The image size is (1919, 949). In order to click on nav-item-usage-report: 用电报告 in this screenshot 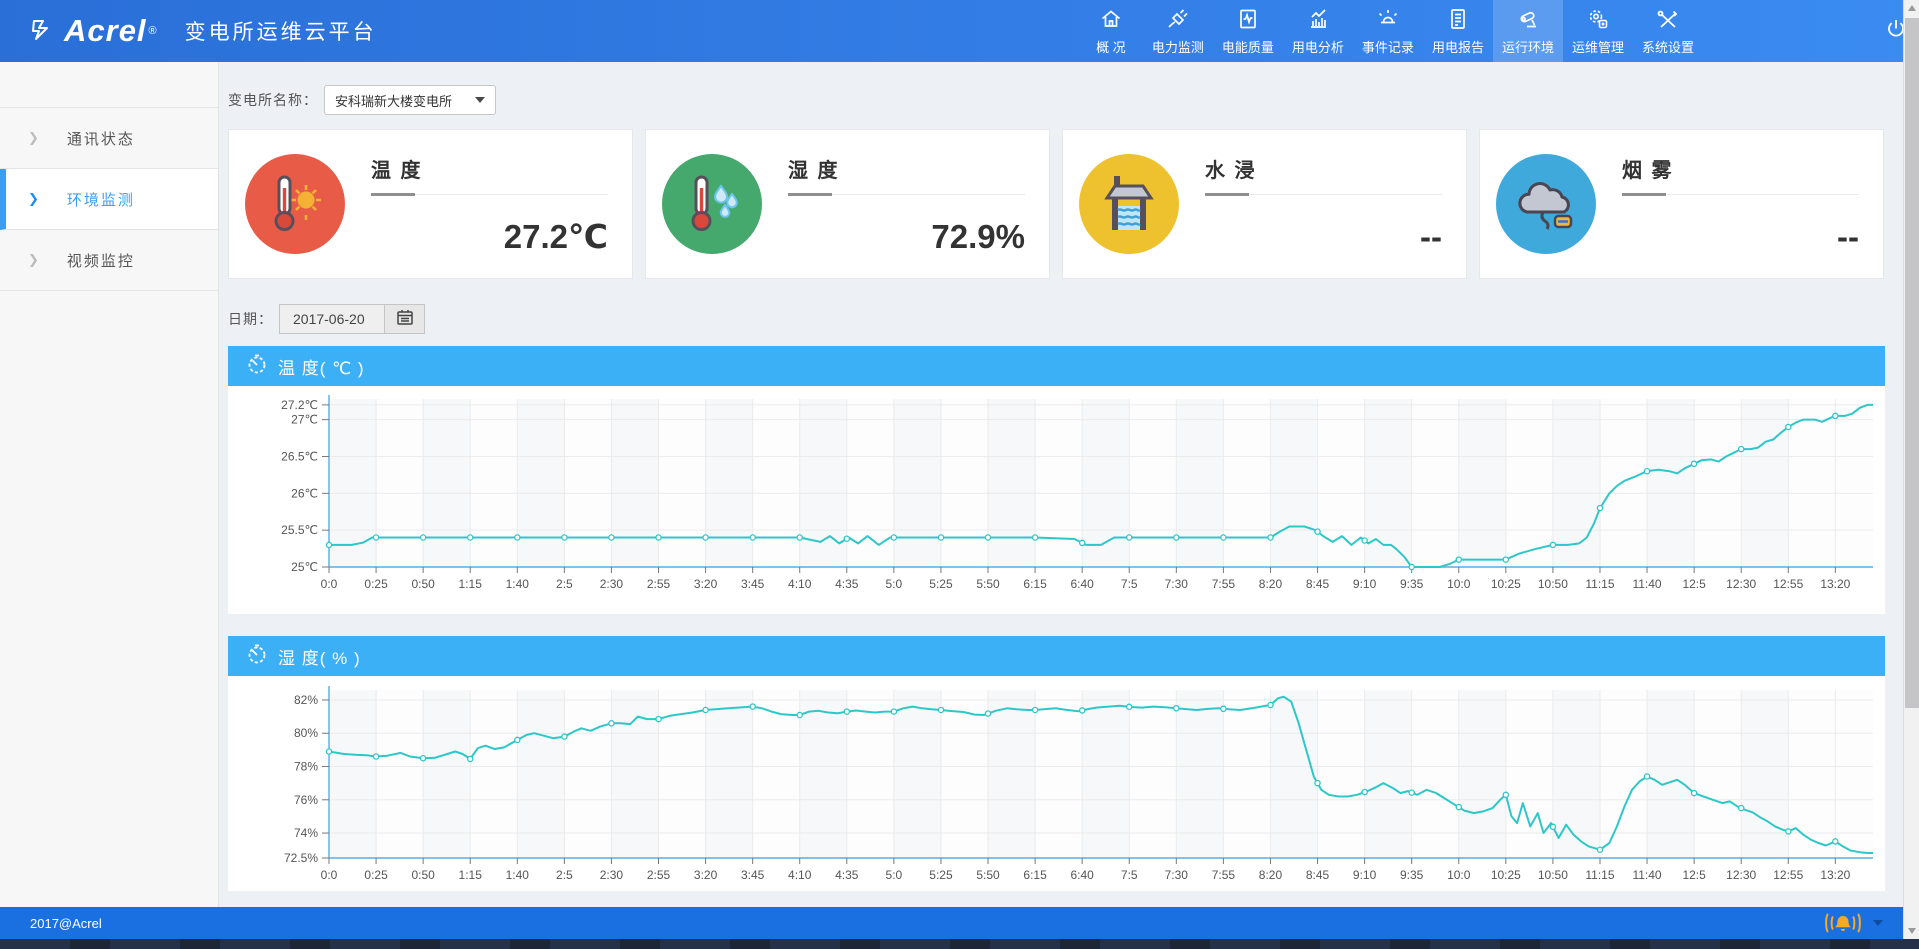, I will do `click(1458, 31)`.